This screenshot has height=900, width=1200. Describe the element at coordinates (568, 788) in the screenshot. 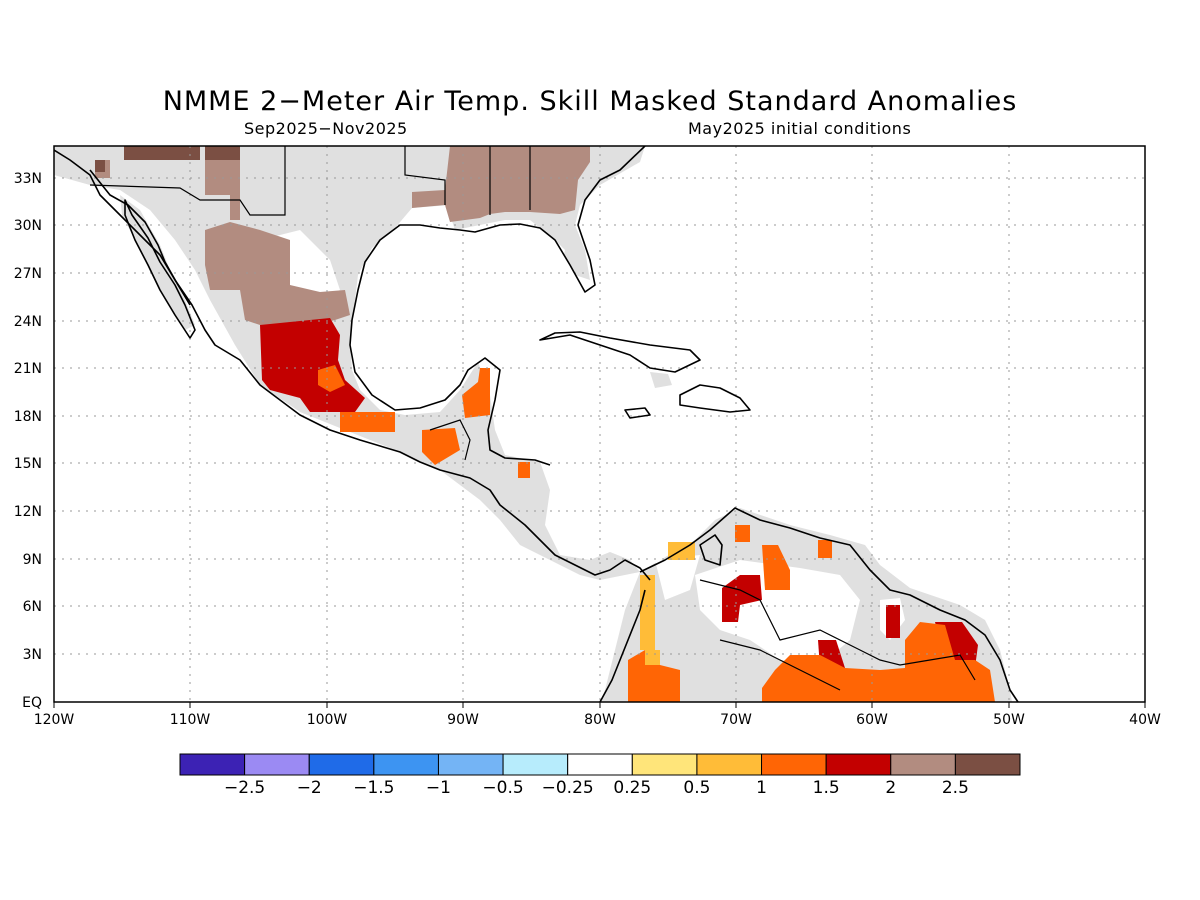

I see `colorbar-label: −0.25` at that location.